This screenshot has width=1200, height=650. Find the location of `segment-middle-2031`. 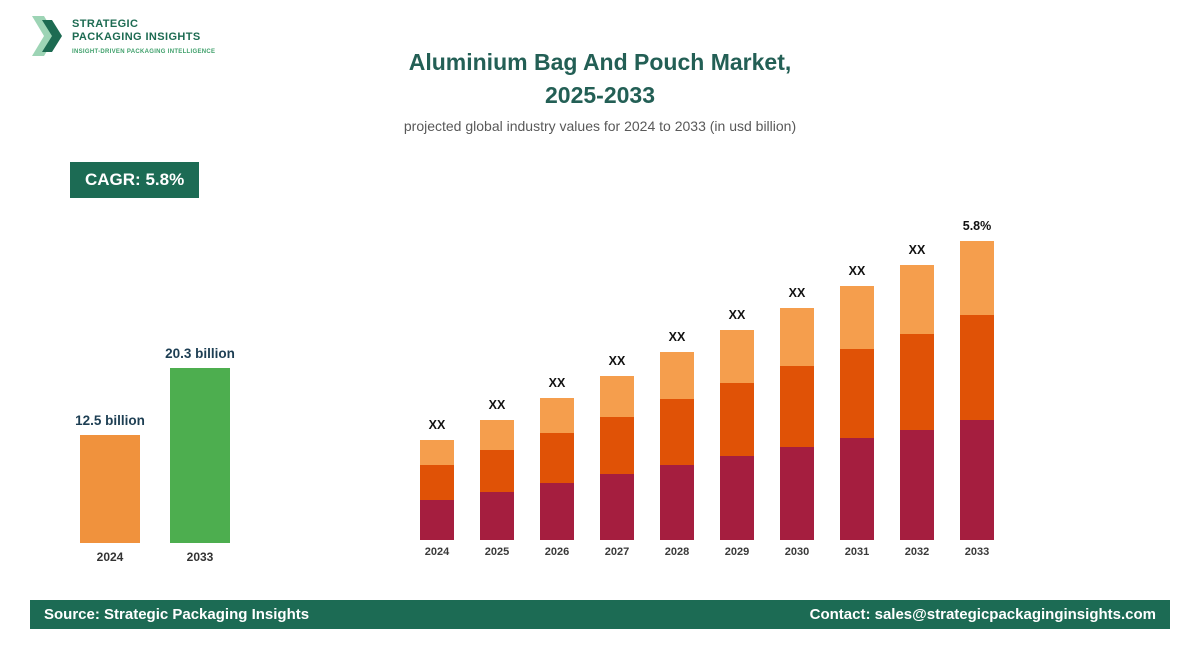

segment-middle-2031 is located at coordinates (857, 393).